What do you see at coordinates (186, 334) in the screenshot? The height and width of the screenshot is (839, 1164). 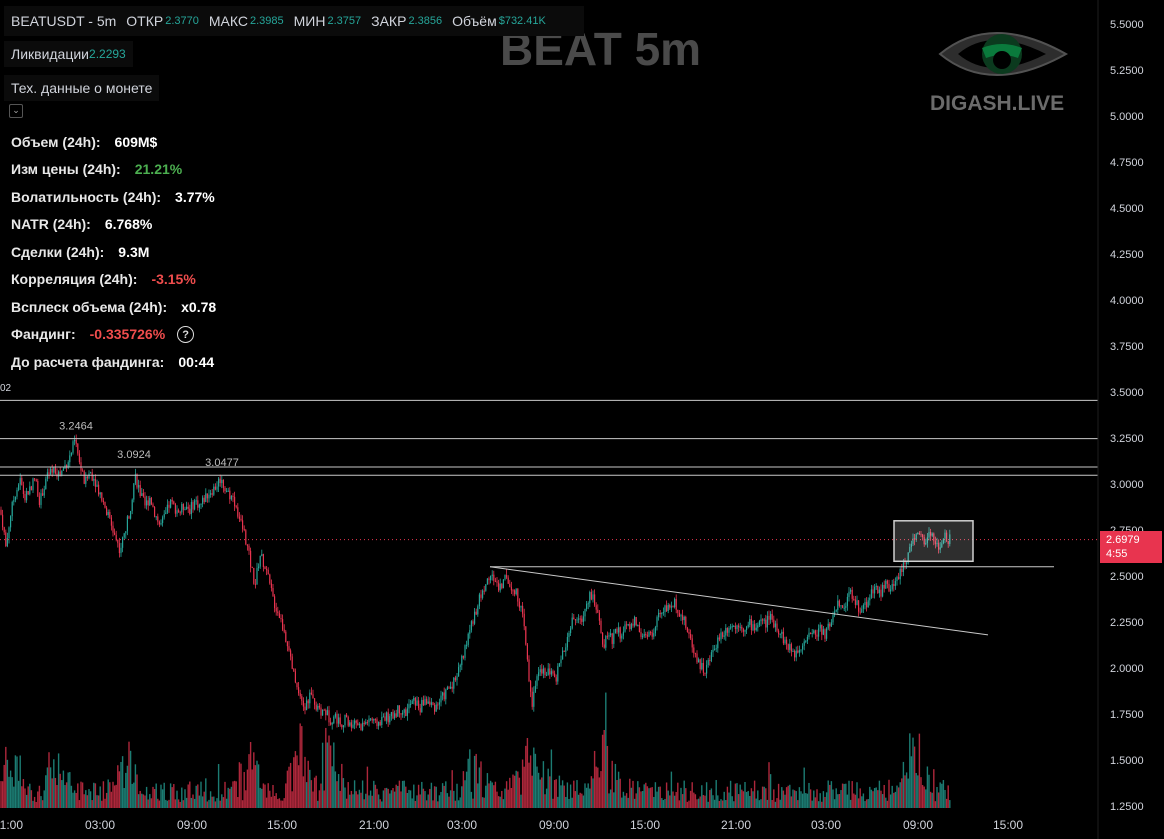 I see `funding-help-icon: ?` at bounding box center [186, 334].